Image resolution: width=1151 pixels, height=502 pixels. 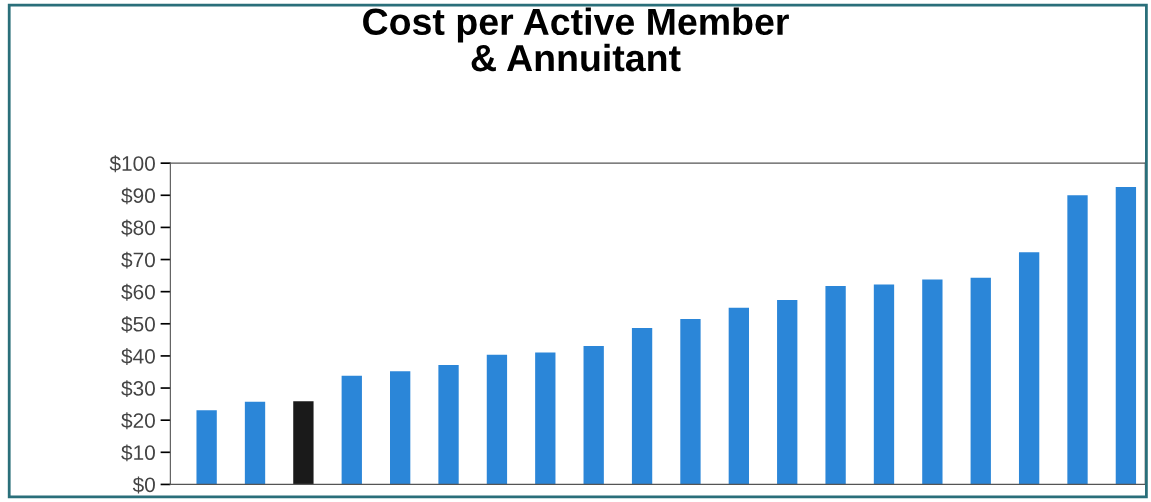 What do you see at coordinates (143, 485) in the screenshot?
I see `y-tick-label: $0` at bounding box center [143, 485].